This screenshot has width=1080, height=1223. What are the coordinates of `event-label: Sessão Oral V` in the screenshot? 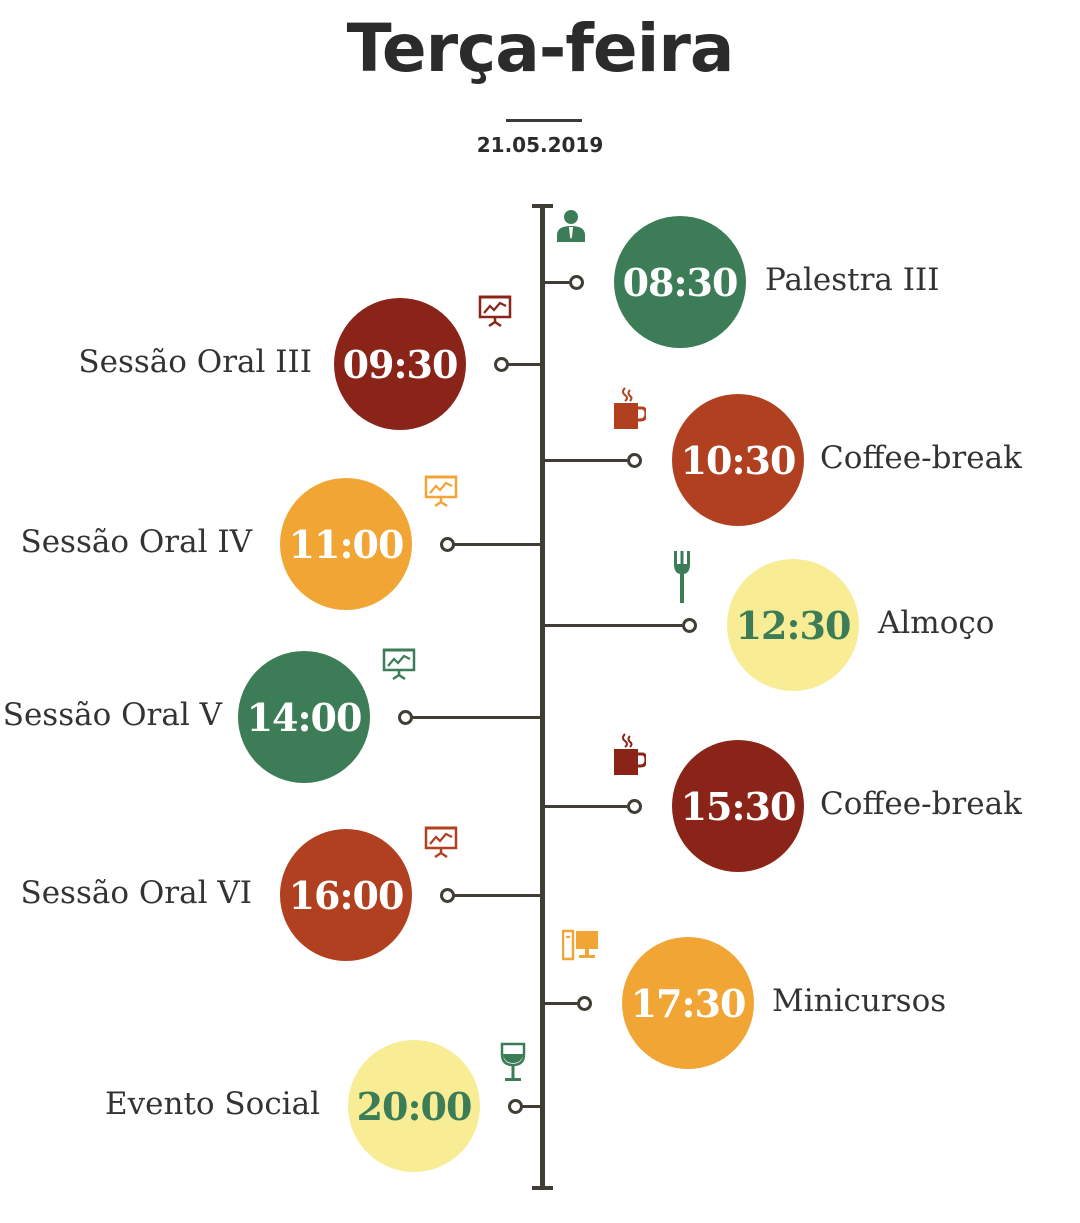 It's located at (112, 715).